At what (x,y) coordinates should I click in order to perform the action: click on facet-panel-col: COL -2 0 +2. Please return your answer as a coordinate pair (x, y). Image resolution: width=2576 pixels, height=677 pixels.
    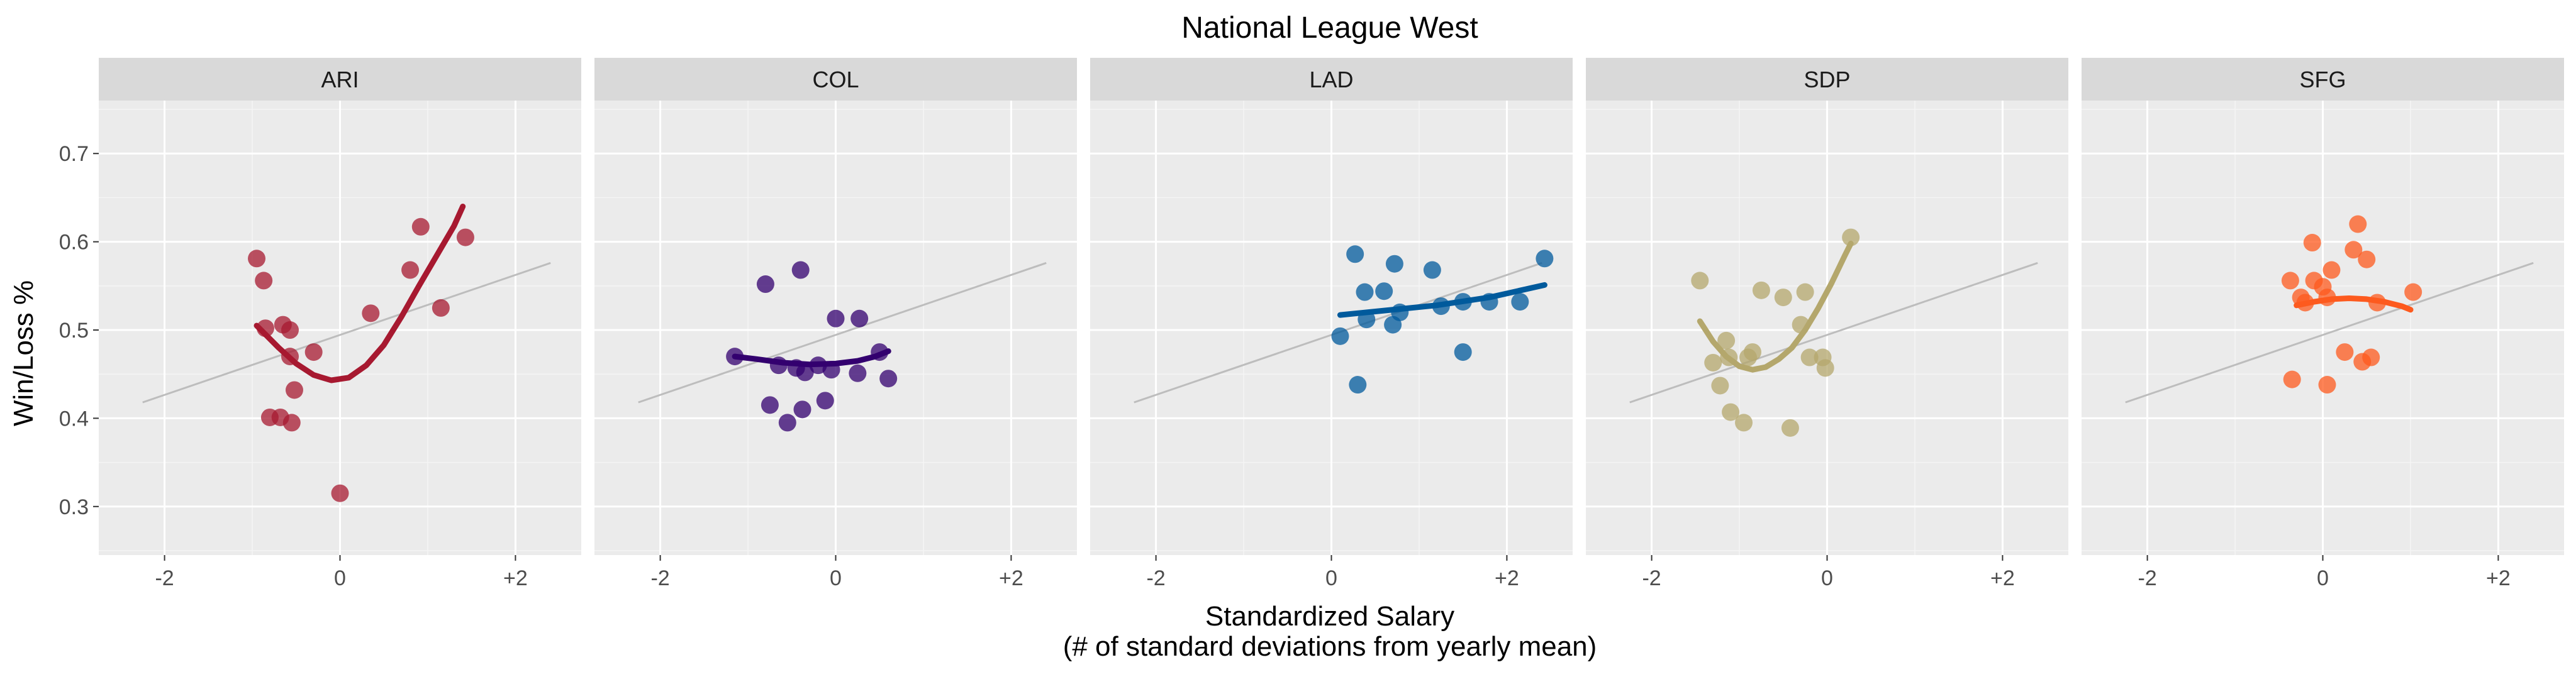
    Looking at the image, I should click on (835, 324).